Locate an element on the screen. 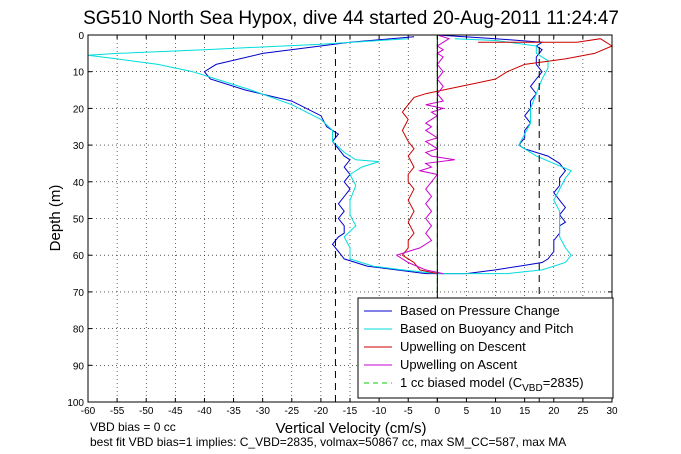 The image size is (681, 454). x-tick-label: -15 is located at coordinates (350, 411).